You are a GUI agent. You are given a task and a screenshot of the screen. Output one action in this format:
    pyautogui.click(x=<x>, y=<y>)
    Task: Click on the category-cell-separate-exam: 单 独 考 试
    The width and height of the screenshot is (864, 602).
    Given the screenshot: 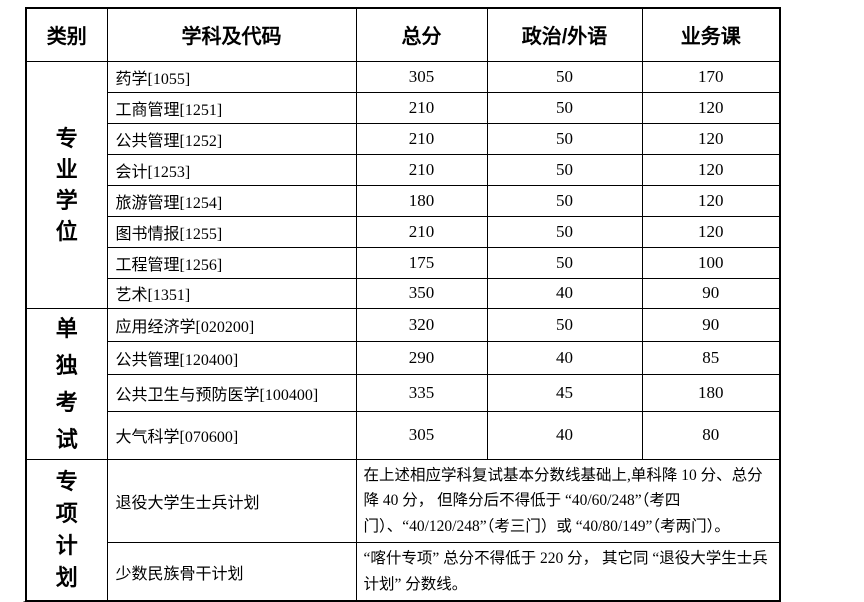 What is the action you would take?
    pyautogui.click(x=66, y=383)
    